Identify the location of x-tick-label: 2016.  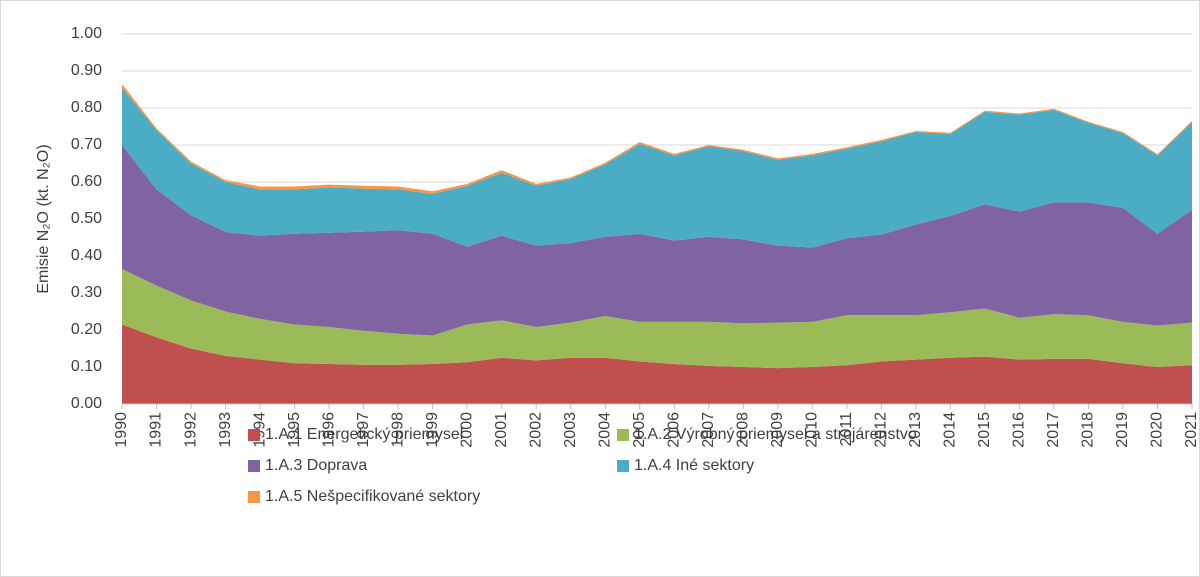
(1019, 430).